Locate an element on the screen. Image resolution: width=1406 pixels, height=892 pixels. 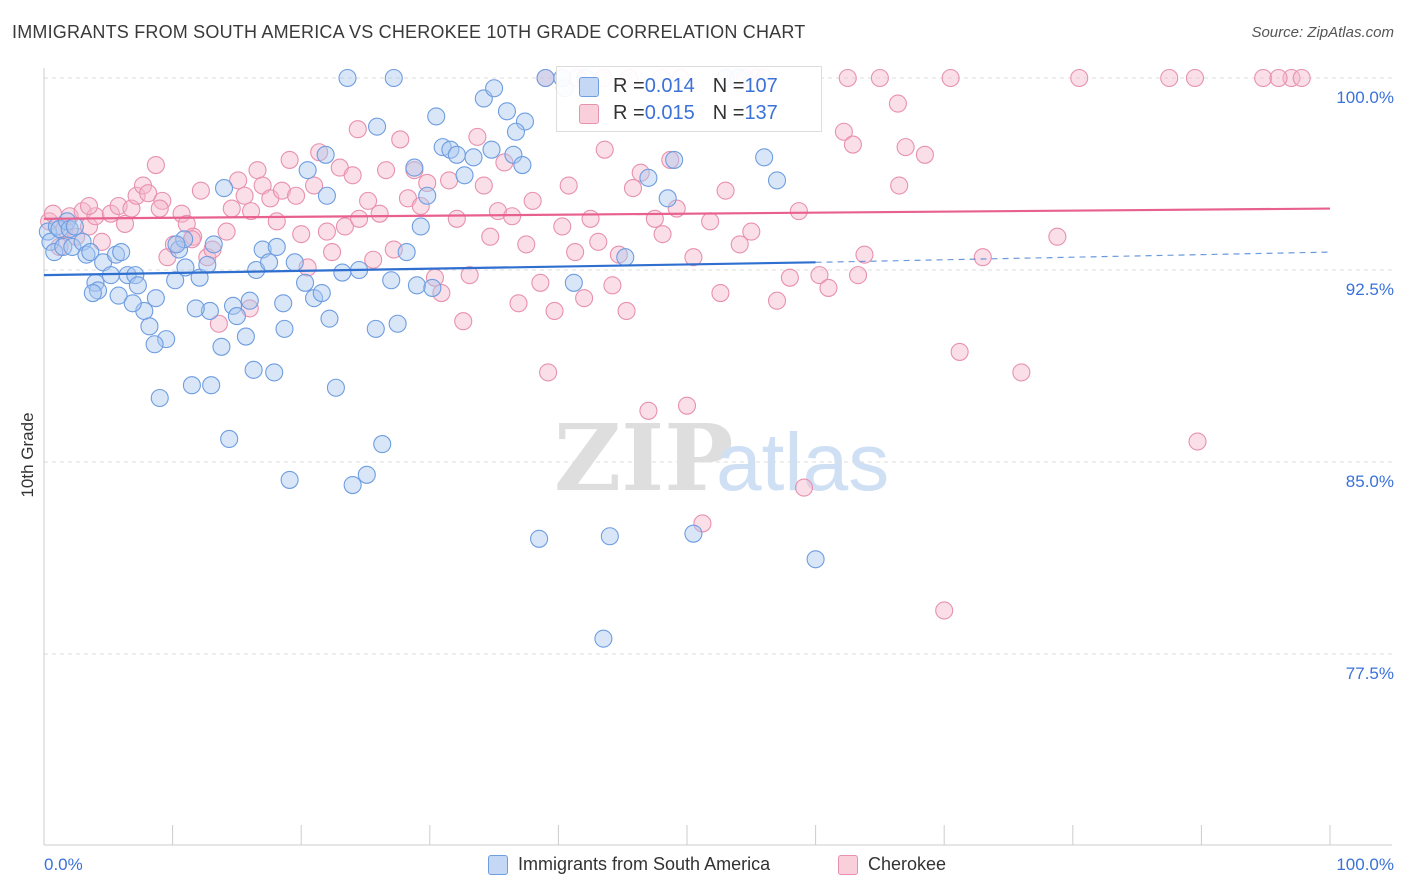
trend-line-immigrants is located at coordinates (429, 269).